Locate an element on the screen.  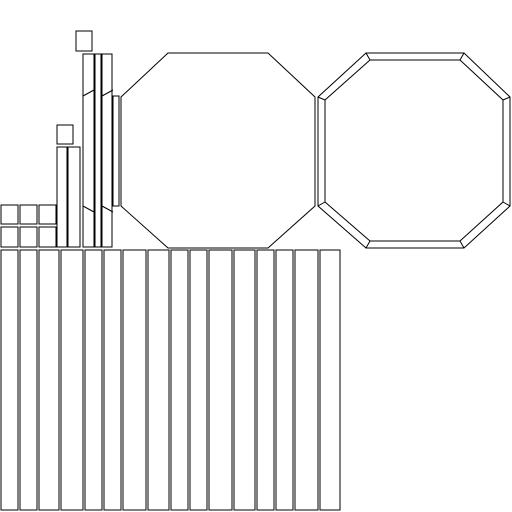
octagon-panel is located at coordinates (218, 150).